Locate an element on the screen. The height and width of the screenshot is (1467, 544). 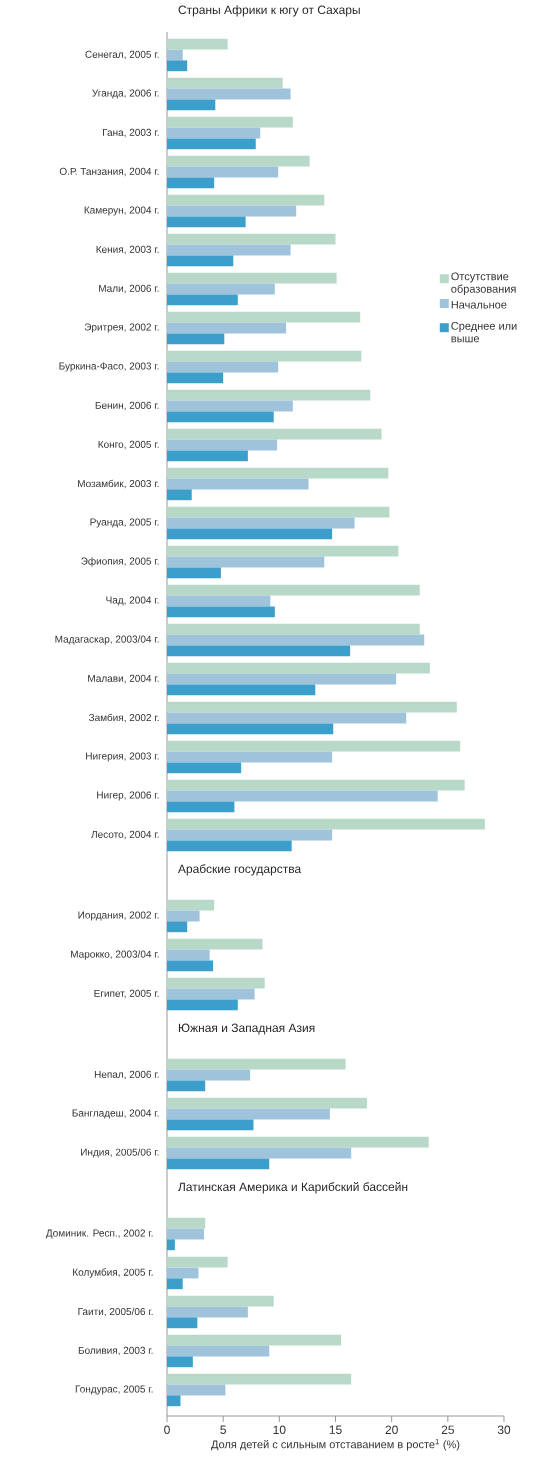
y-tick-label: Буркина-Фасо, 2003 г. is located at coordinates (109, 367).